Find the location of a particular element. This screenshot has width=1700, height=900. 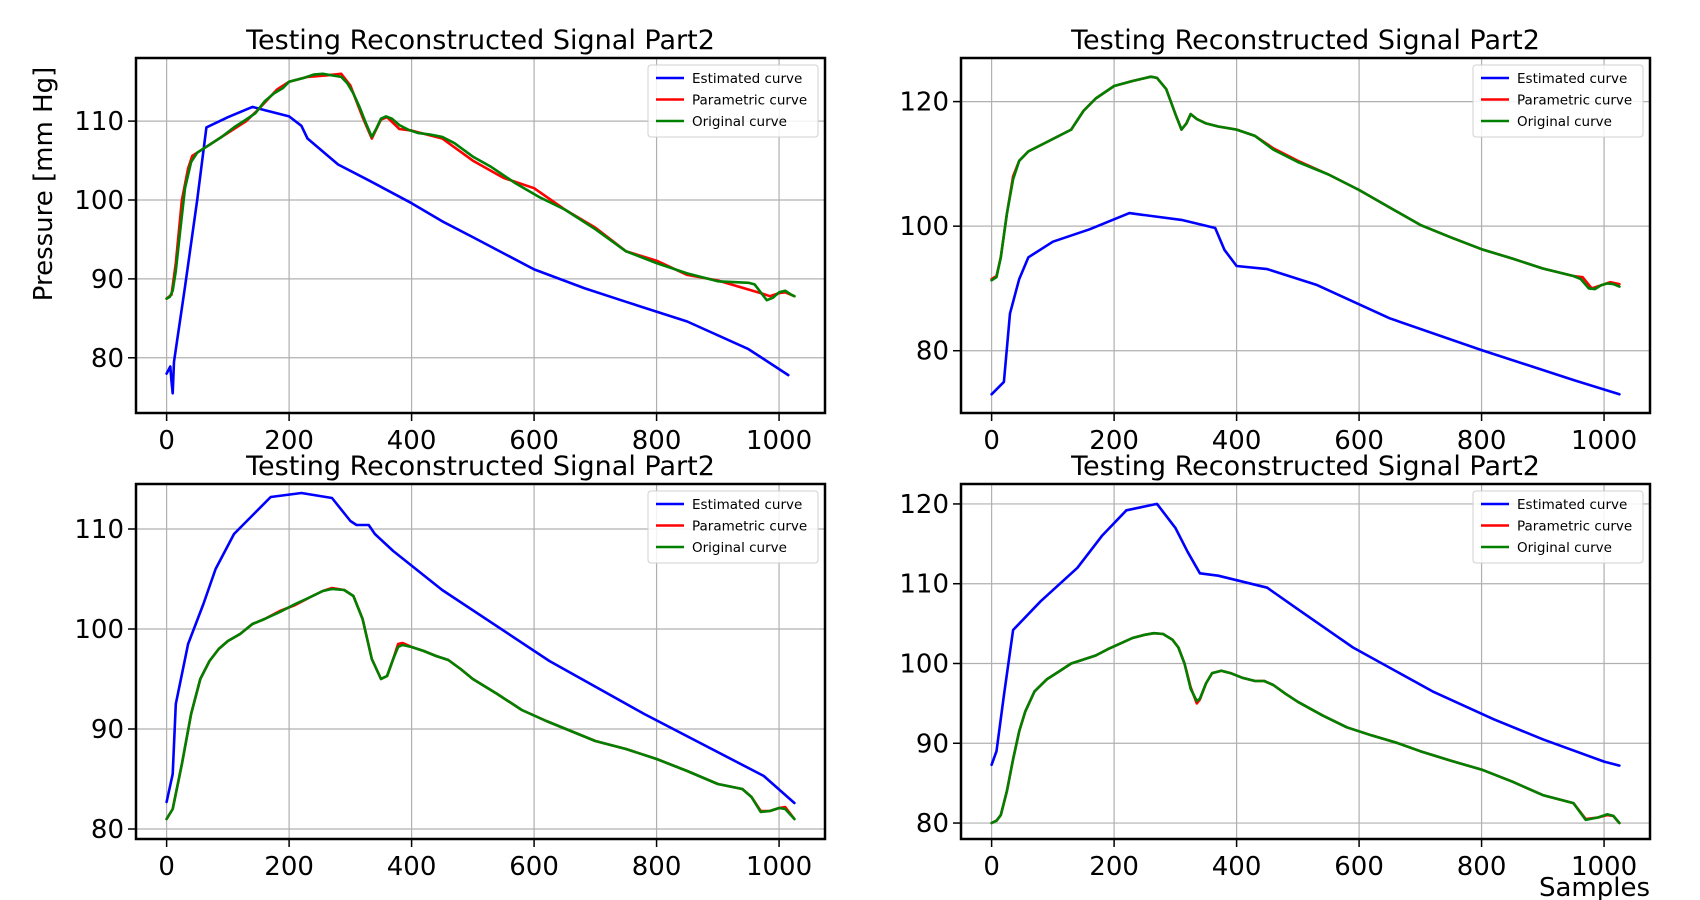

figure-ylabel: Pressure [mm Hg] is located at coordinates (44, 184).